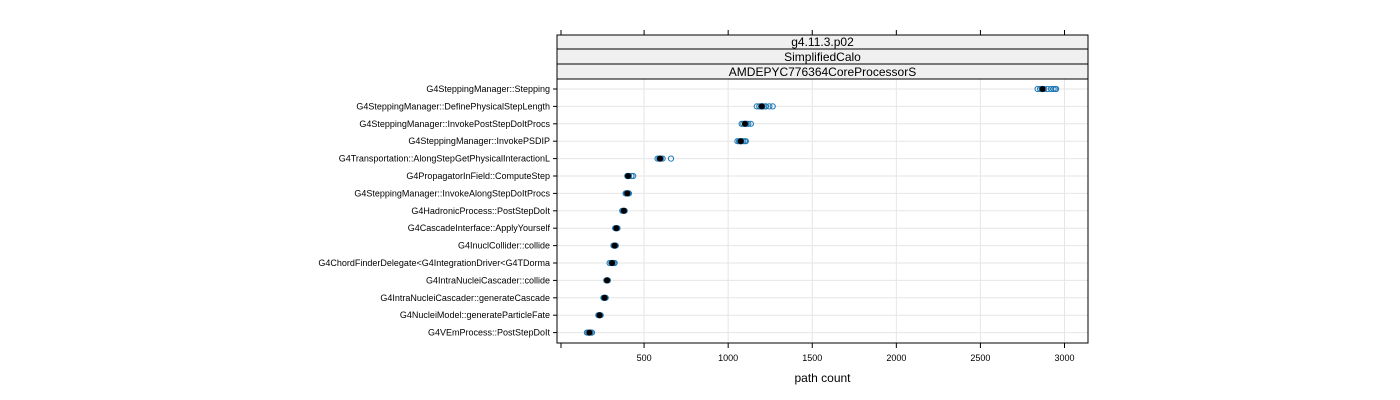  I want to click on category-label: G4HadronicProcess::PostStepDoIt, so click(480, 211).